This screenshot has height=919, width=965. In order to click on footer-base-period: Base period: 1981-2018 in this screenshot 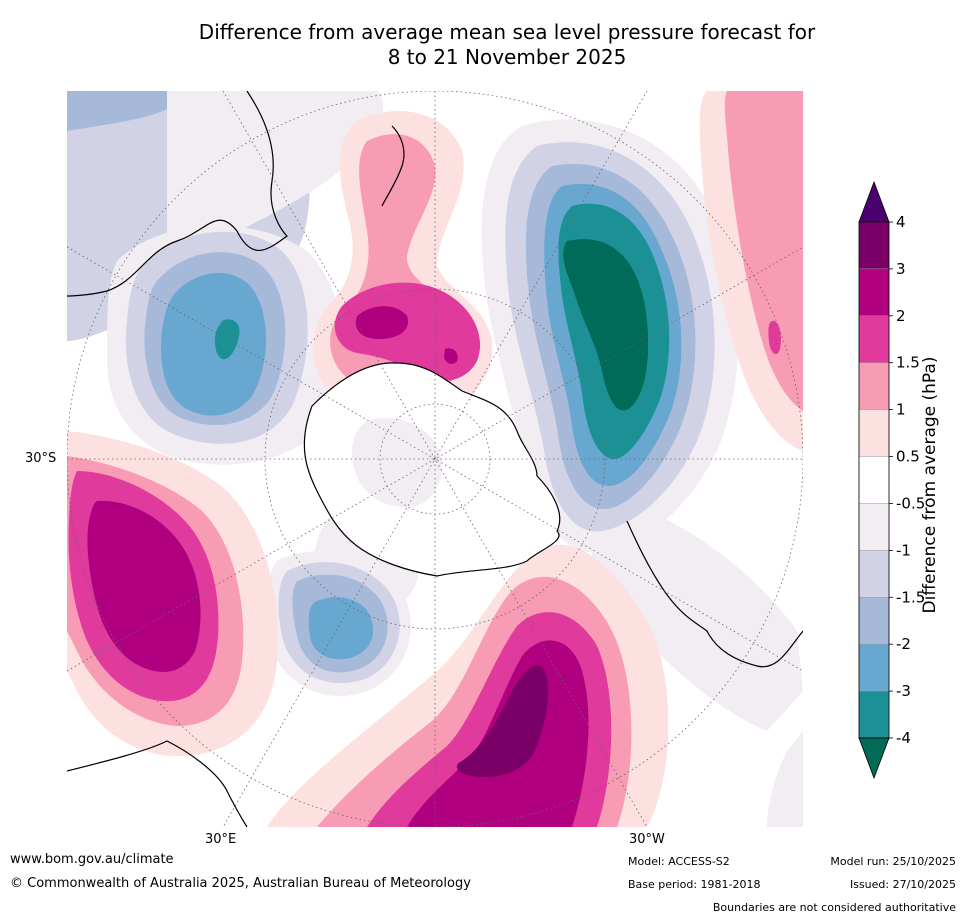, I will do `click(694, 884)`.